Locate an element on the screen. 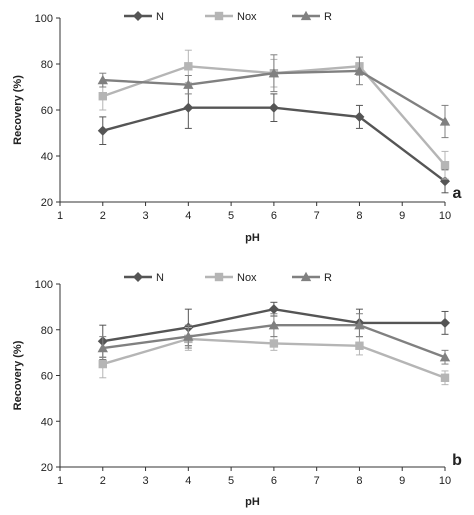 Image resolution: width=474 pixels, height=515 pixels. panel-label: b is located at coordinates (457, 460).